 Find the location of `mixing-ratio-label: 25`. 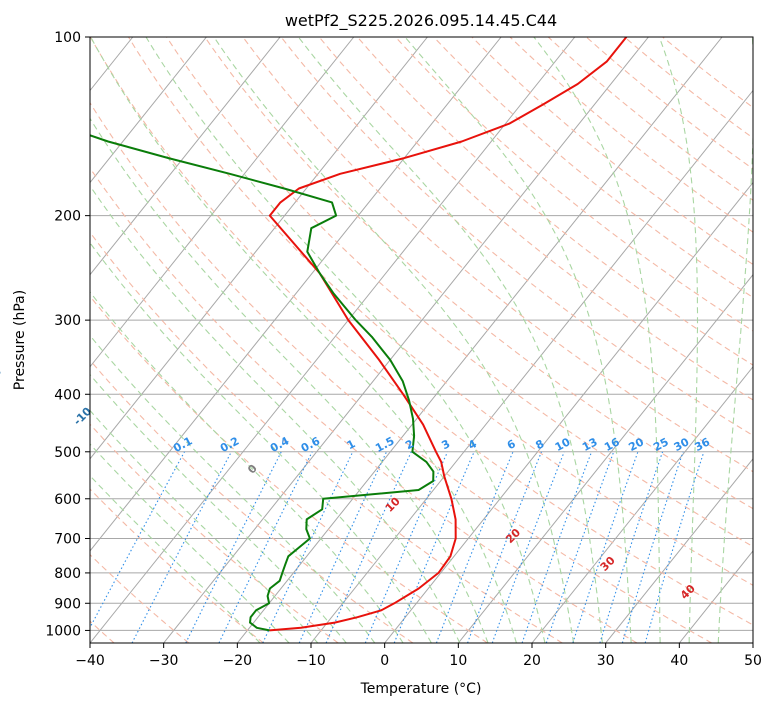

mixing-ratio-label: 25 is located at coordinates (661, 444).